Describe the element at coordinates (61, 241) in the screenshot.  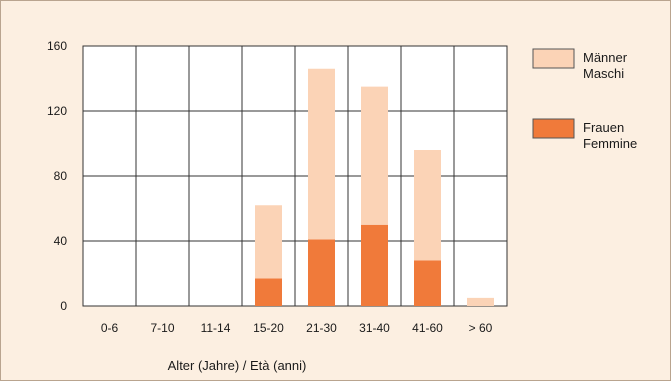
I see `y-tick-label: 40` at that location.